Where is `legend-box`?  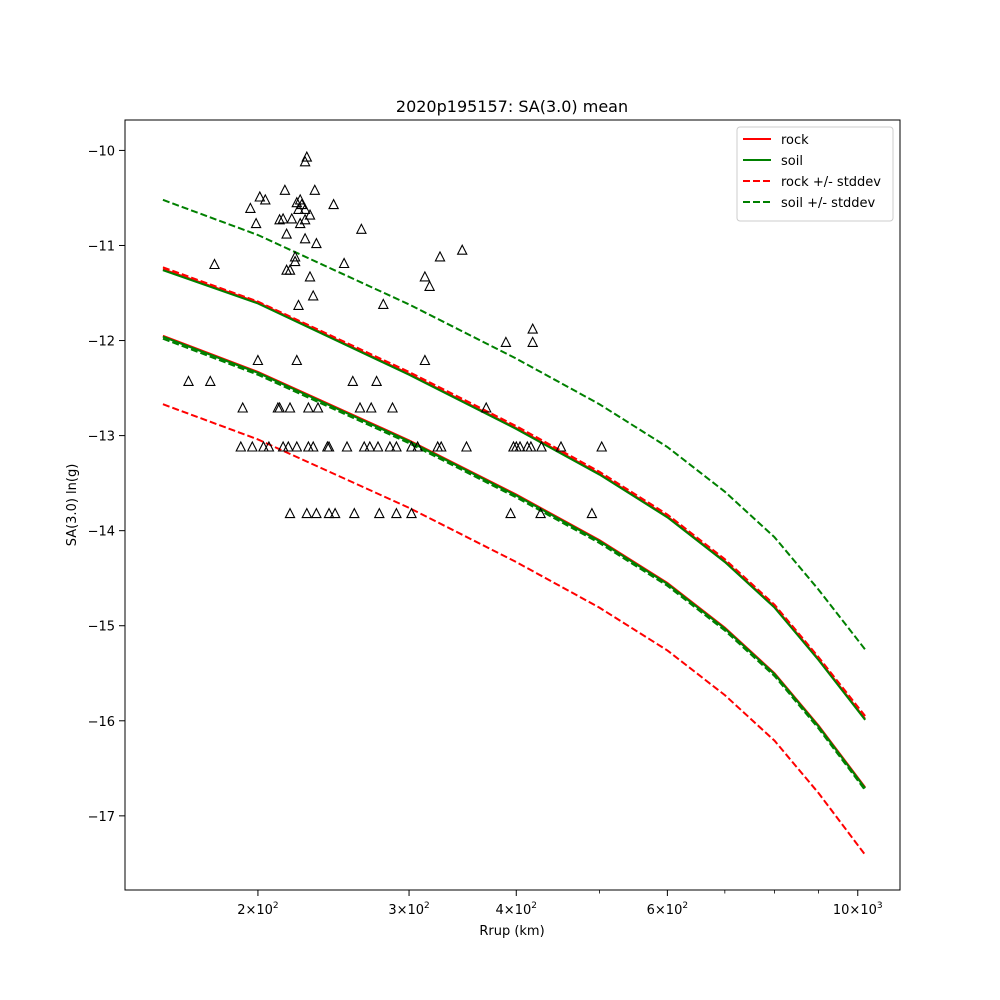 legend-box is located at coordinates (815, 174).